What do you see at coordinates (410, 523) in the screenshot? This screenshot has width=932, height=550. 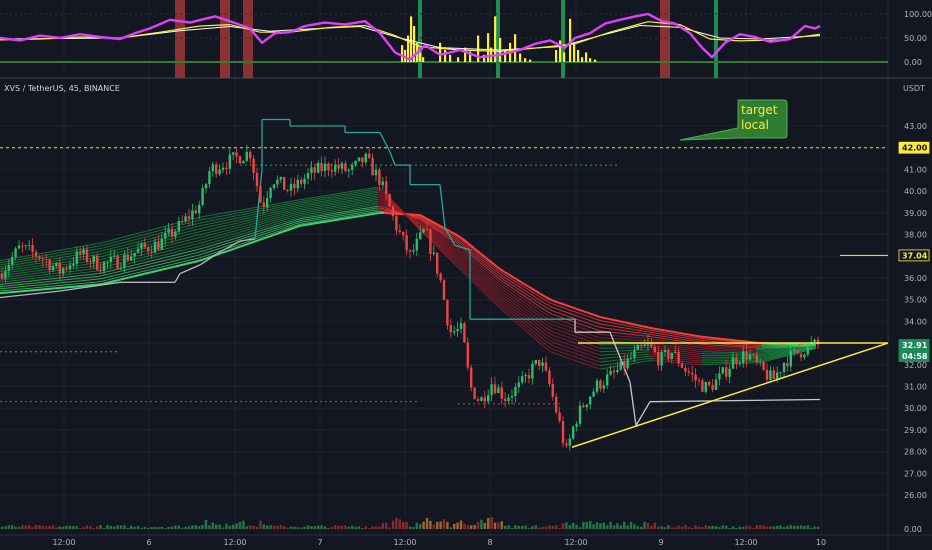 I see `volume-bars` at bounding box center [410, 523].